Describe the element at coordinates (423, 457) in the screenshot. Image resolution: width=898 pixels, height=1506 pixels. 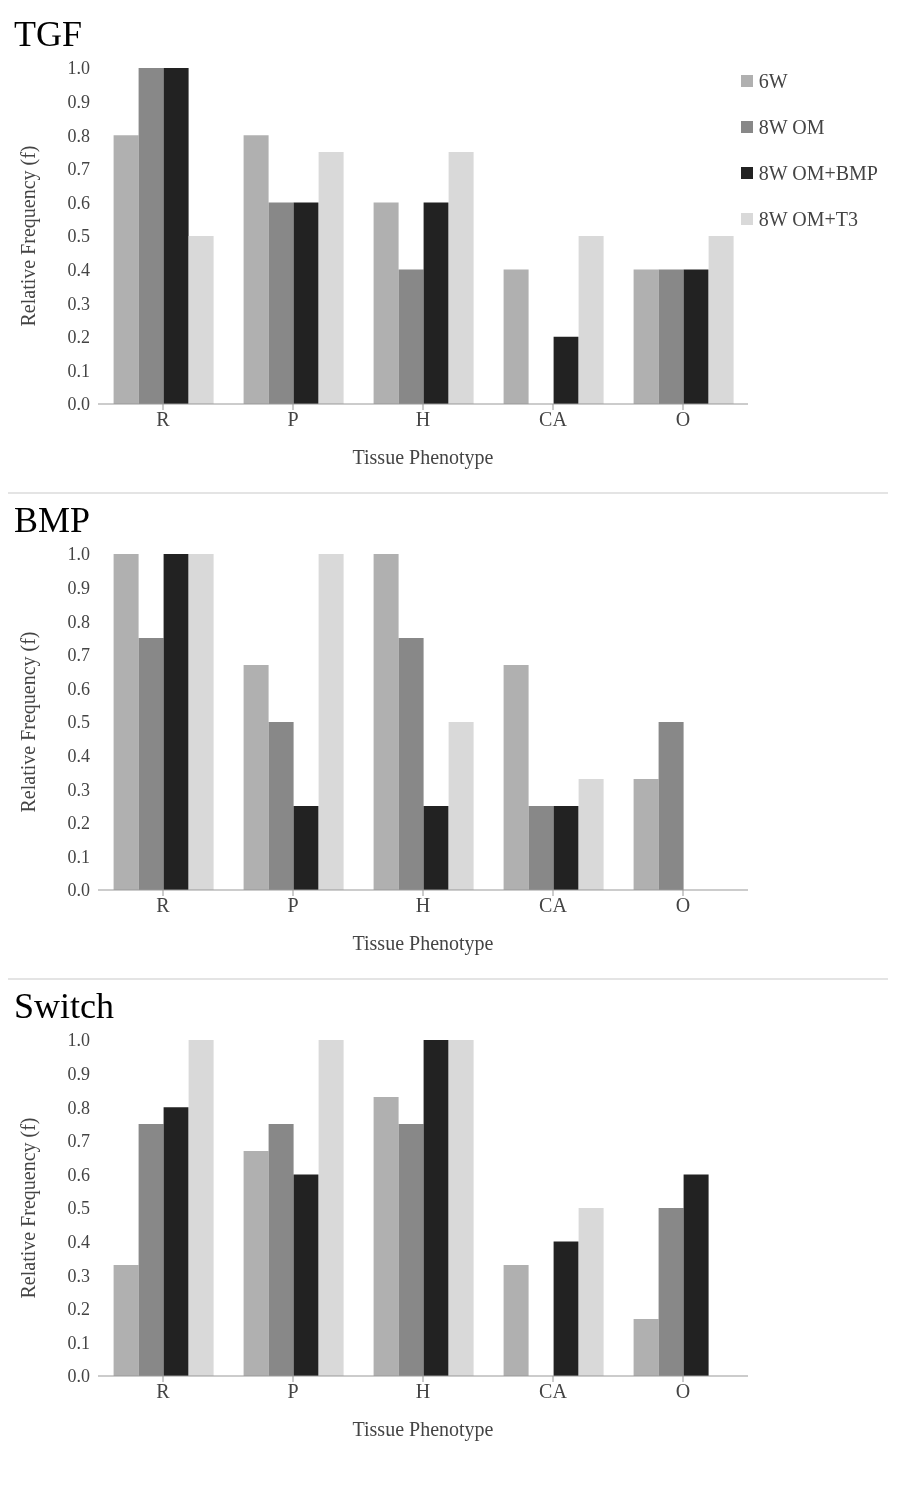
I see `x-axis-title: Tissue Phenotype` at that location.